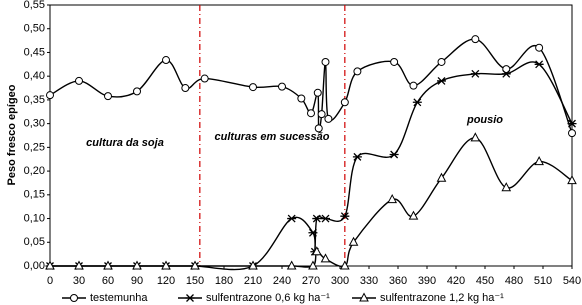 The image size is (582, 305). What do you see at coordinates (272, 137) in the screenshot?
I see `annotation: culturas em sucessão` at bounding box center [272, 137].